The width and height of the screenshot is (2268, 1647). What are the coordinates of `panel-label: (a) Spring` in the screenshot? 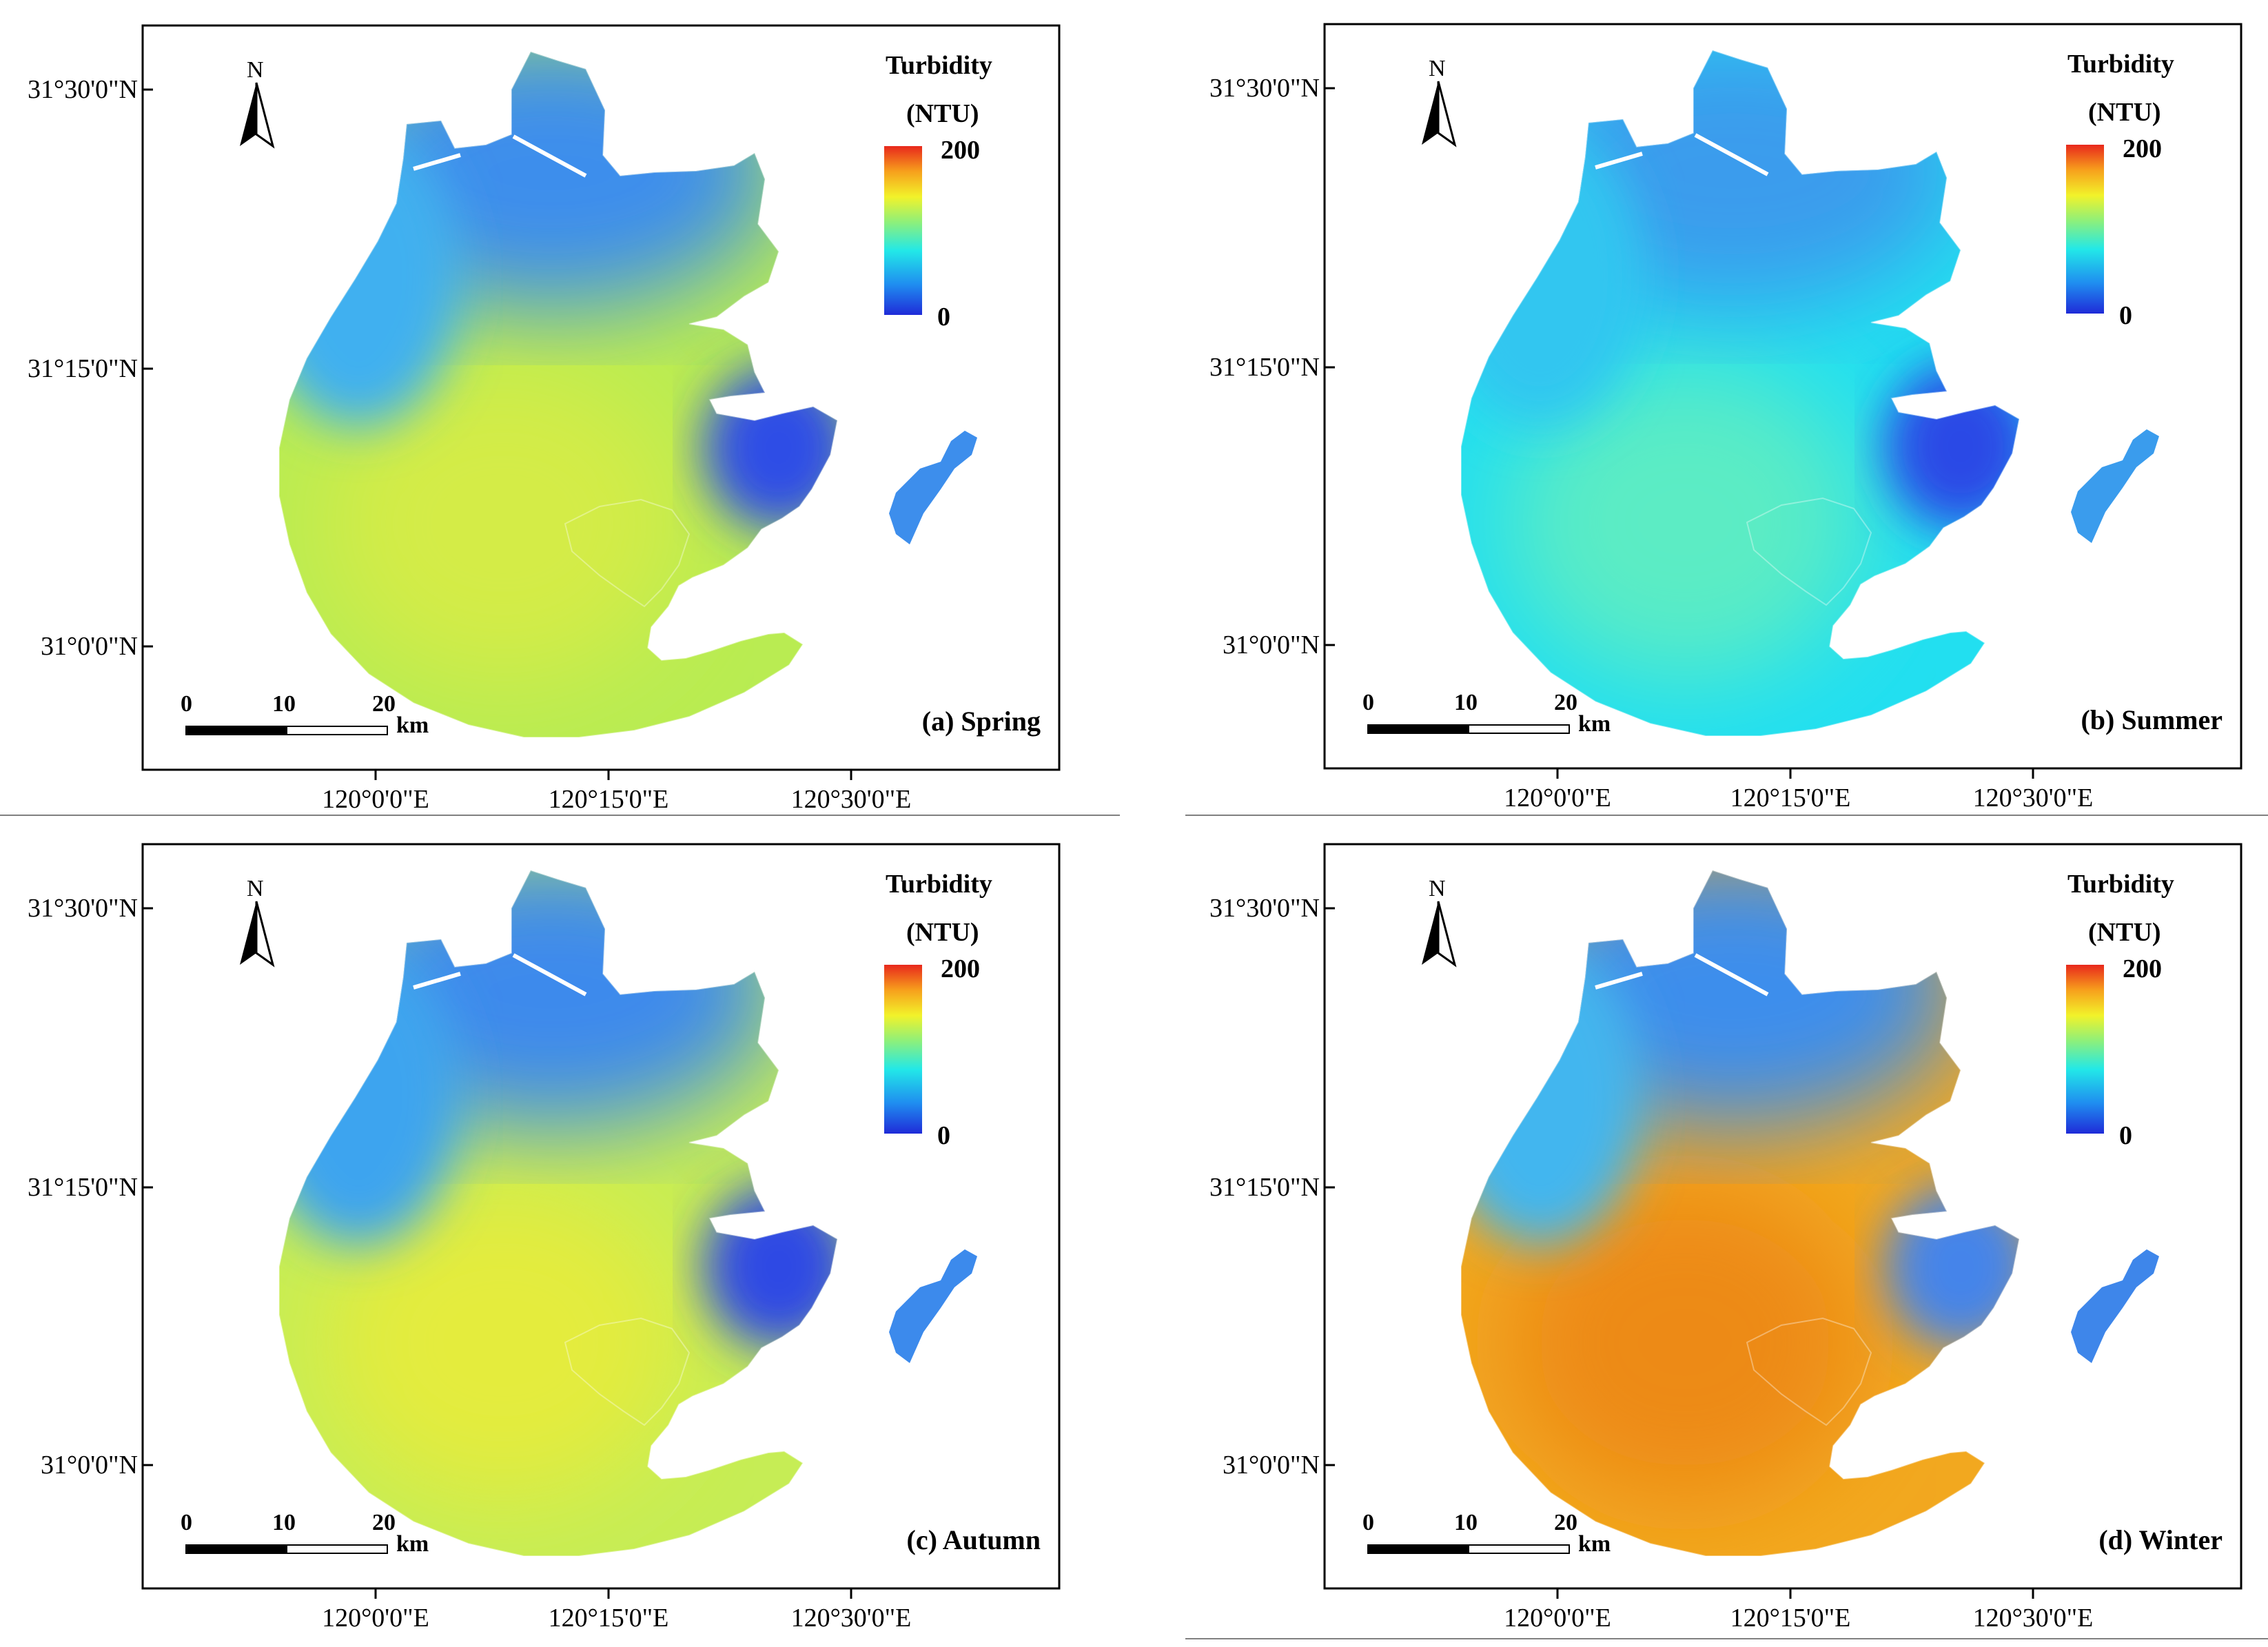 It's located at (981, 722).